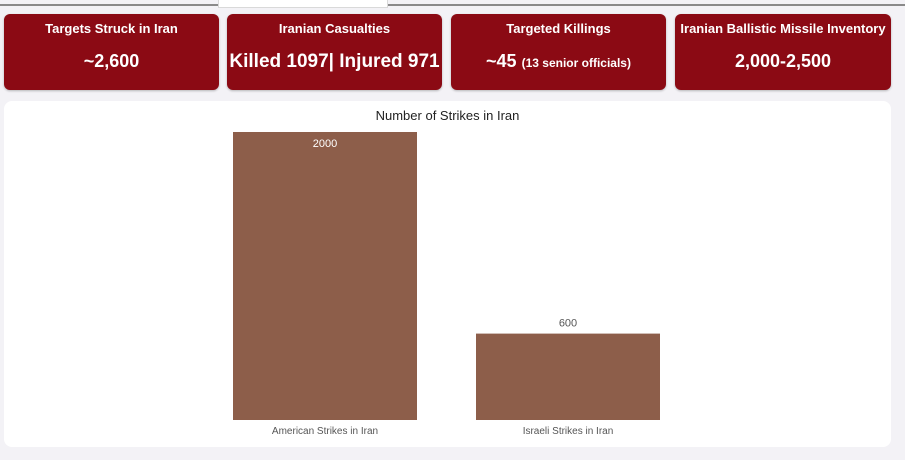 The image size is (905, 460). What do you see at coordinates (325, 431) in the screenshot?
I see `x-tick-label-1: American Strikes in Iran` at bounding box center [325, 431].